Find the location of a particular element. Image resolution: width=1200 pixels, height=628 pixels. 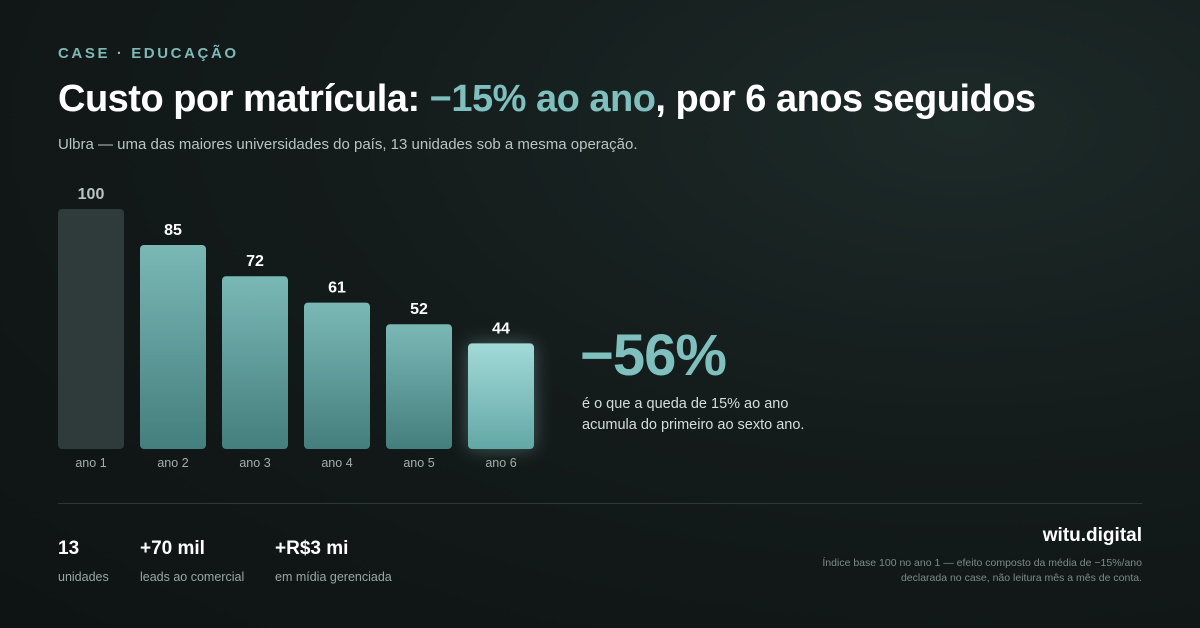

x-tick-label: ano 2 is located at coordinates (172, 463).